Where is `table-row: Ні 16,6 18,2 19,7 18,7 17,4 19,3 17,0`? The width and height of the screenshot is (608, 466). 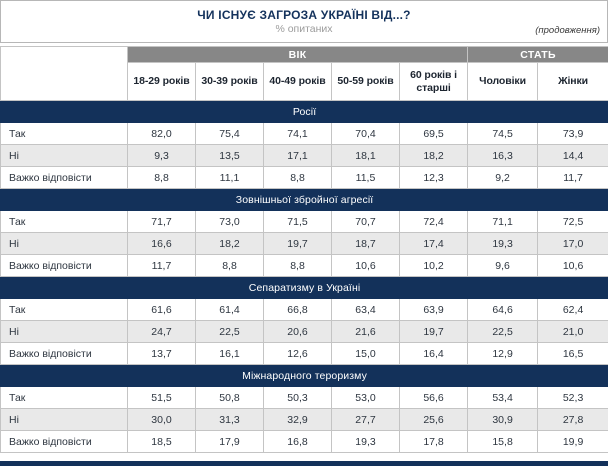
table-row: Ні 16,6 18,2 19,7 18,7 17,4 19,3 17,0 is located at coordinates (304, 243).